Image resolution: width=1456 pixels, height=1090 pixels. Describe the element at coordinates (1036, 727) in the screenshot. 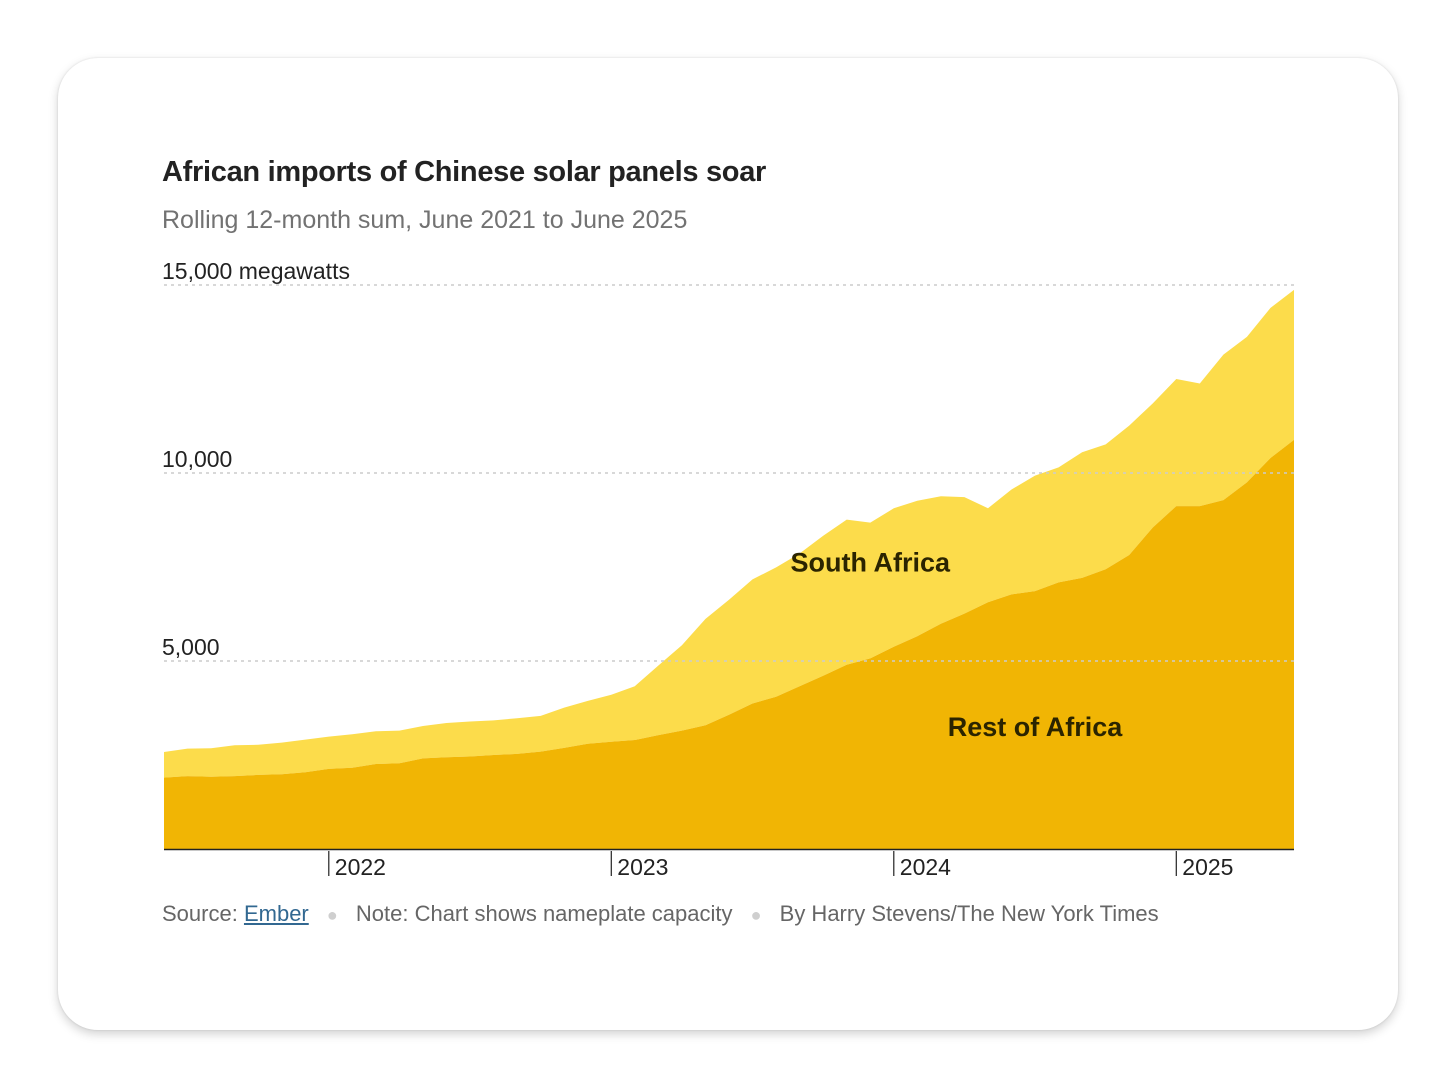

I see `series-label: Rest of Africa` at that location.